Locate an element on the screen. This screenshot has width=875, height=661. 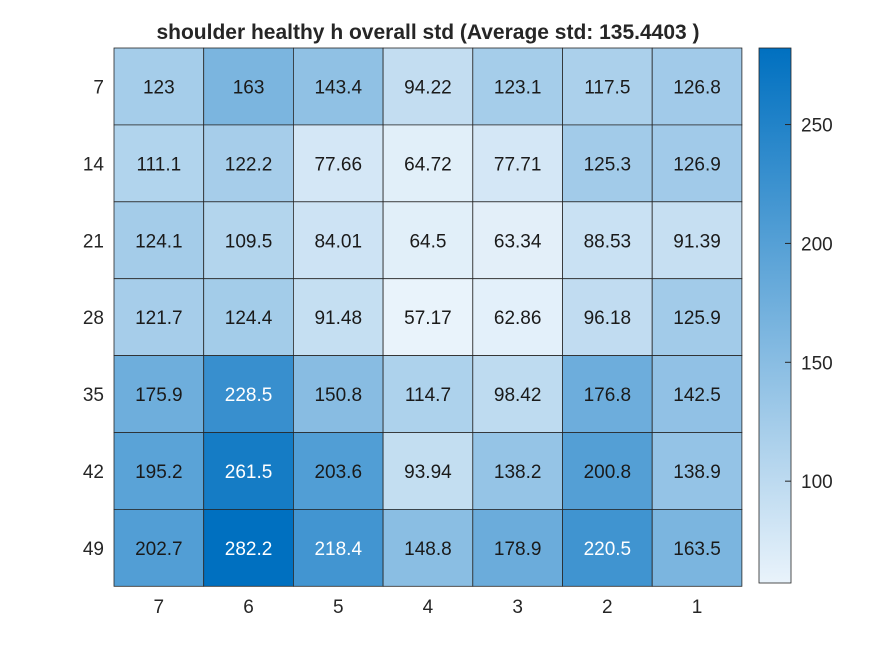
cell-value-label: 124.4 is located at coordinates (249, 318).